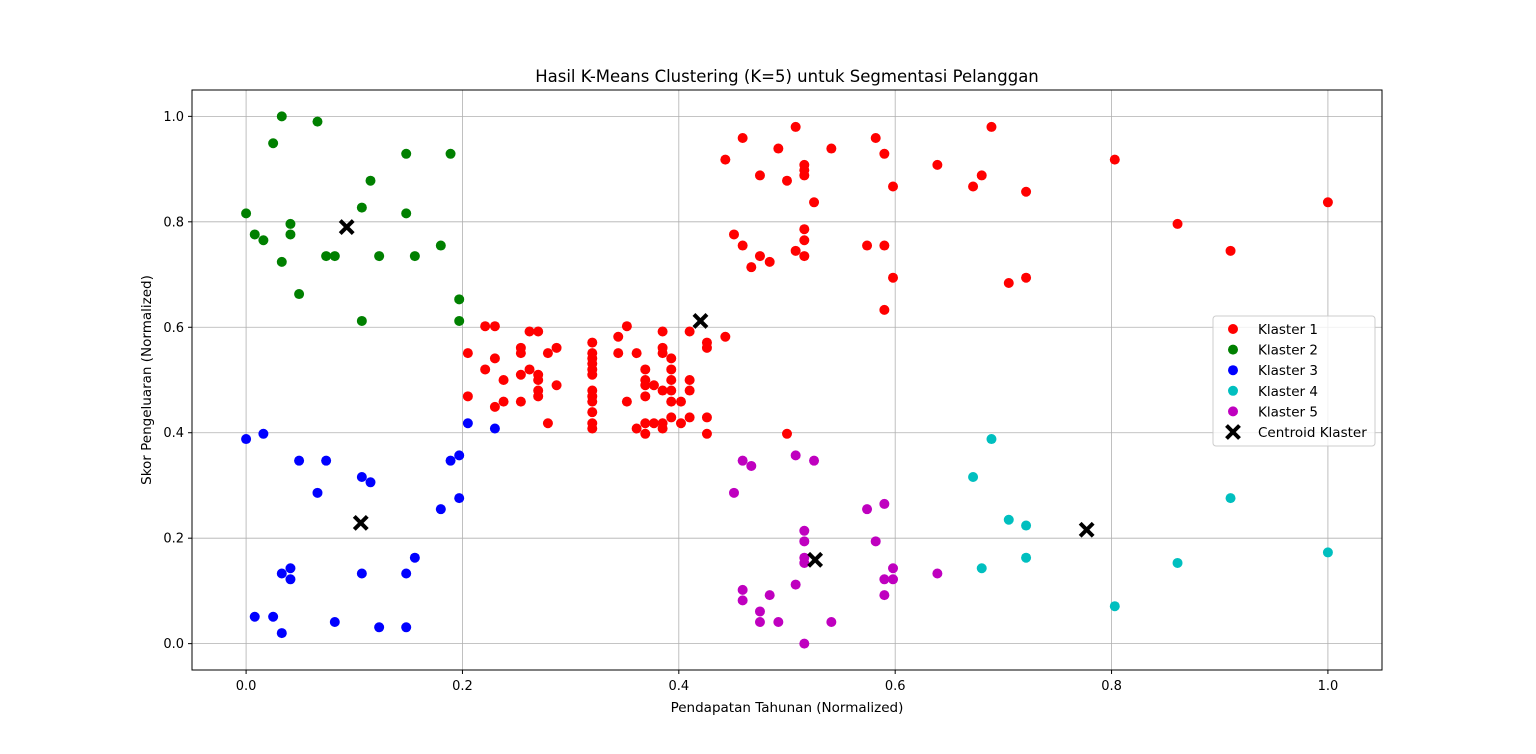  What do you see at coordinates (1328, 686) in the screenshot?
I see `x-tick-label: 1.0` at bounding box center [1328, 686].